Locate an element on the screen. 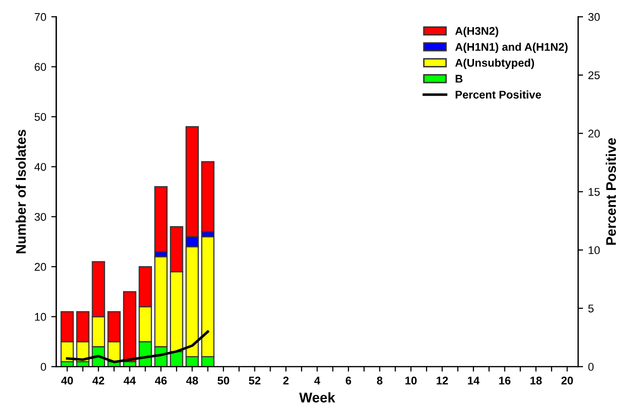 This screenshot has width=625, height=419. y-tick-label: 60 is located at coordinates (40, 67).